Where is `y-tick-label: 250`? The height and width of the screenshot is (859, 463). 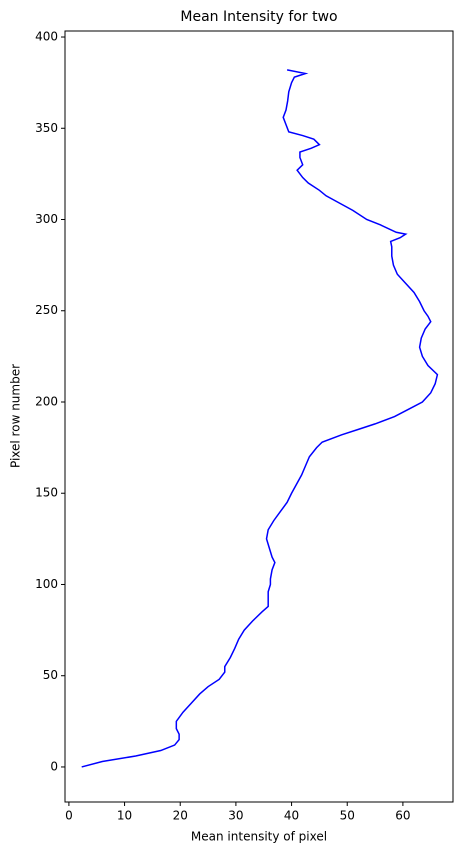 y-tick-label: 250 is located at coordinates (46, 310).